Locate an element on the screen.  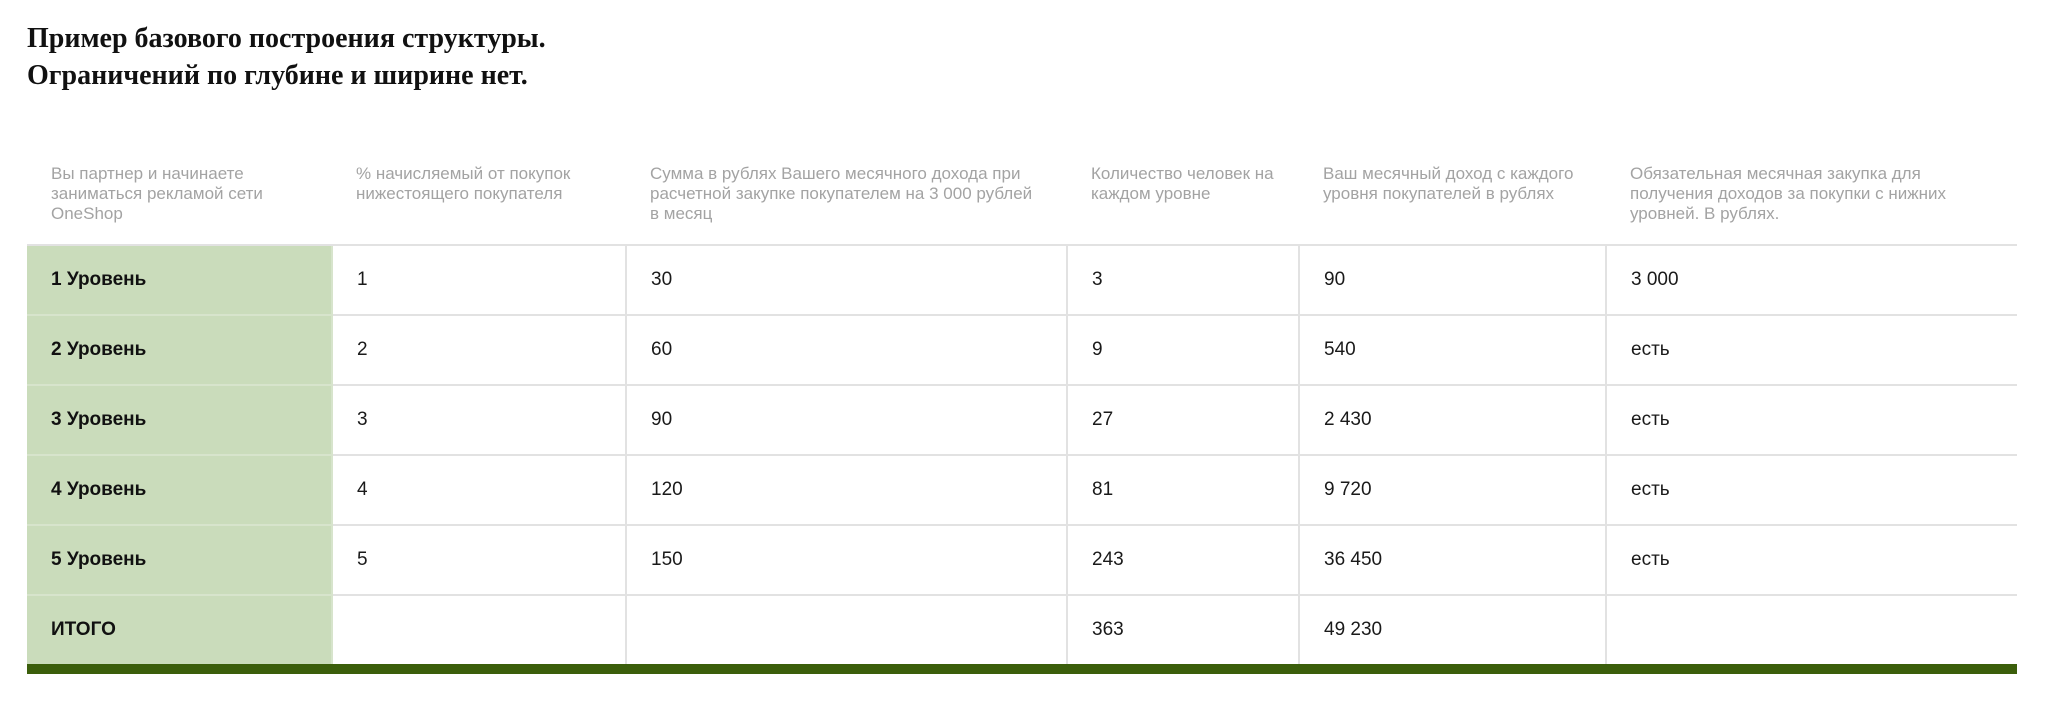
percent-cell: 2 is located at coordinates (479, 350).